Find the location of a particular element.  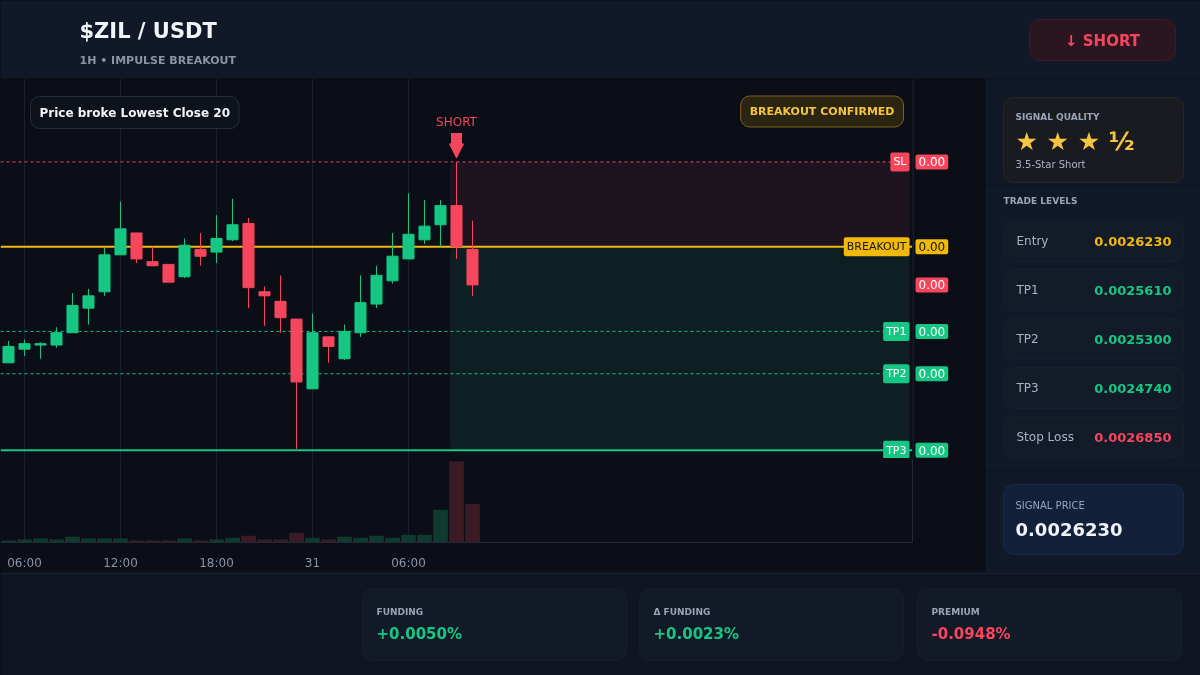

category-label: PREMIUM is located at coordinates (955, 611).